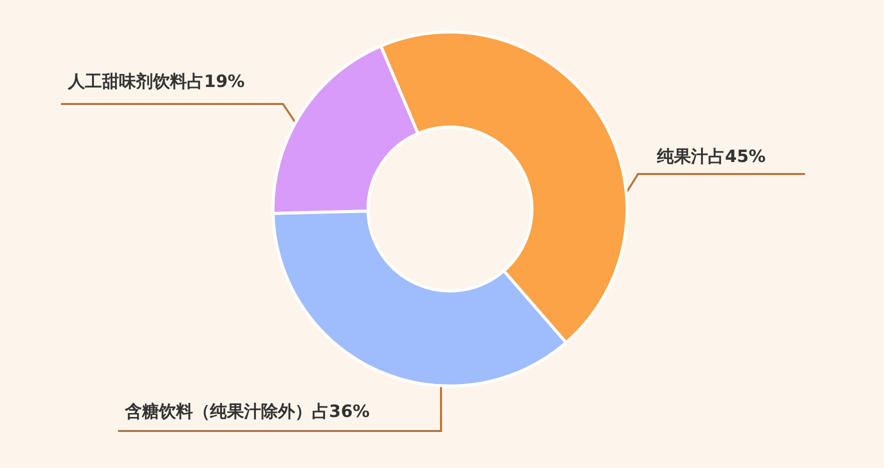 This screenshot has height=468, width=884. I want to click on slice-label: 纯果汁占45%, so click(711, 157).